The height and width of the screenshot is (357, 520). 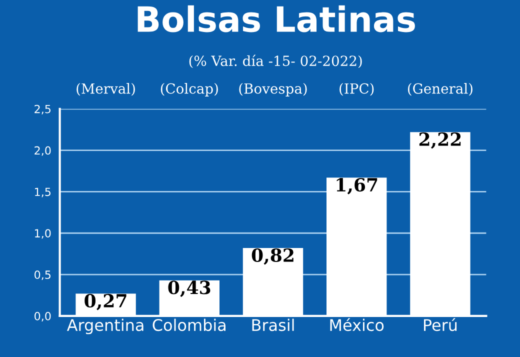 I want to click on y-tick-label: 2,5, so click(x=42, y=109).